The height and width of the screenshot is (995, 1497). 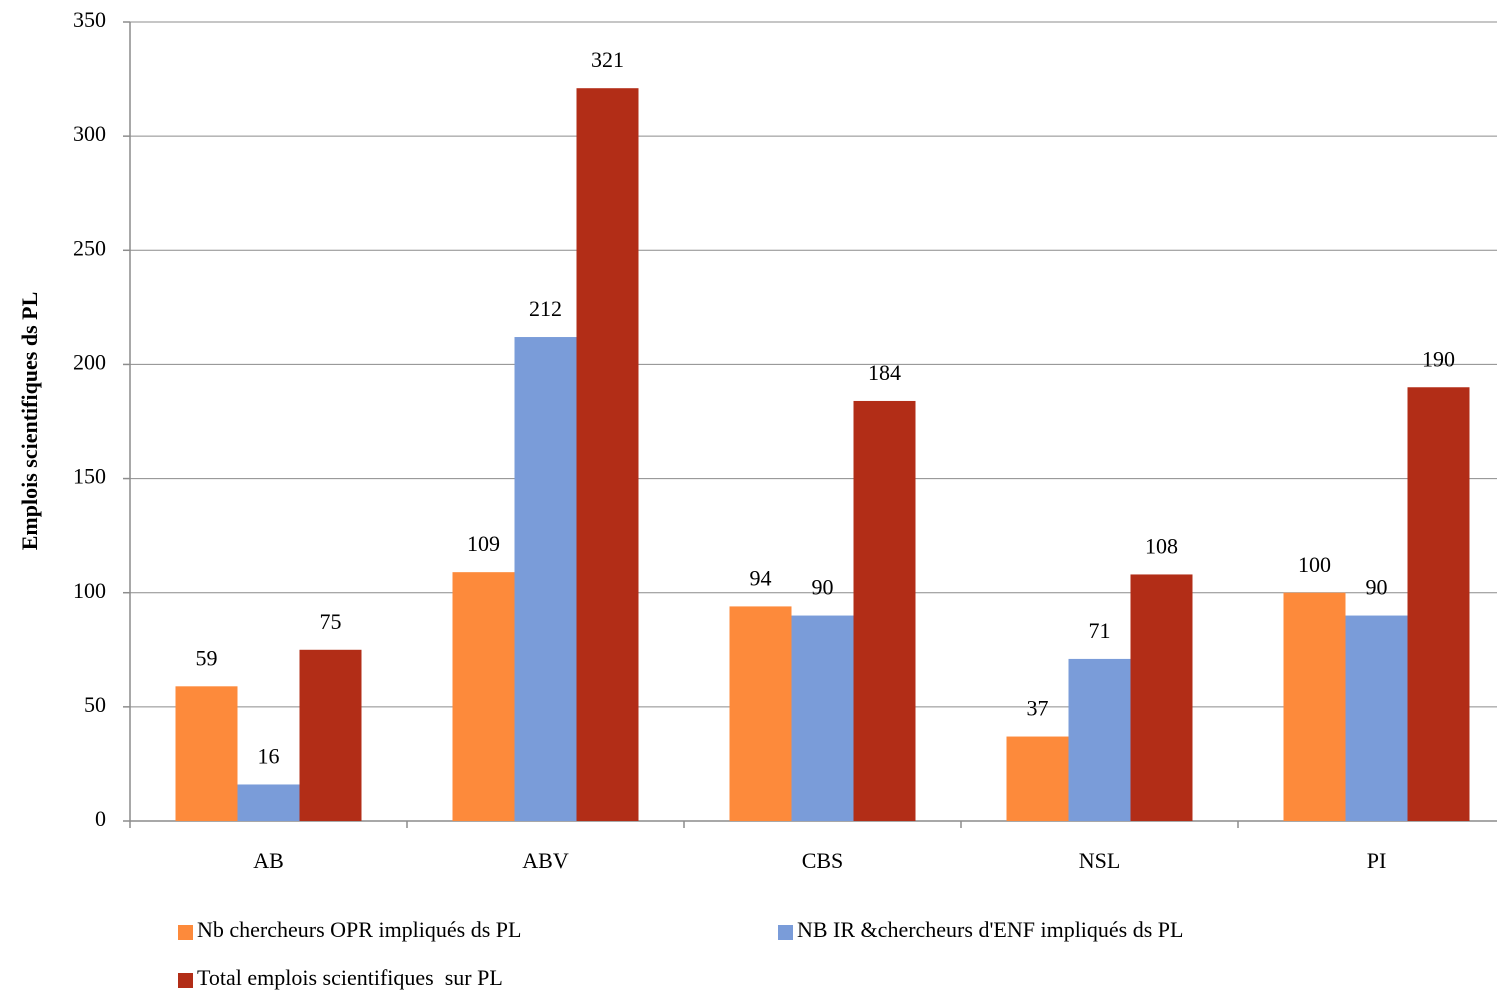 What do you see at coordinates (1038, 708) in the screenshot?
I see `data-label: 37` at bounding box center [1038, 708].